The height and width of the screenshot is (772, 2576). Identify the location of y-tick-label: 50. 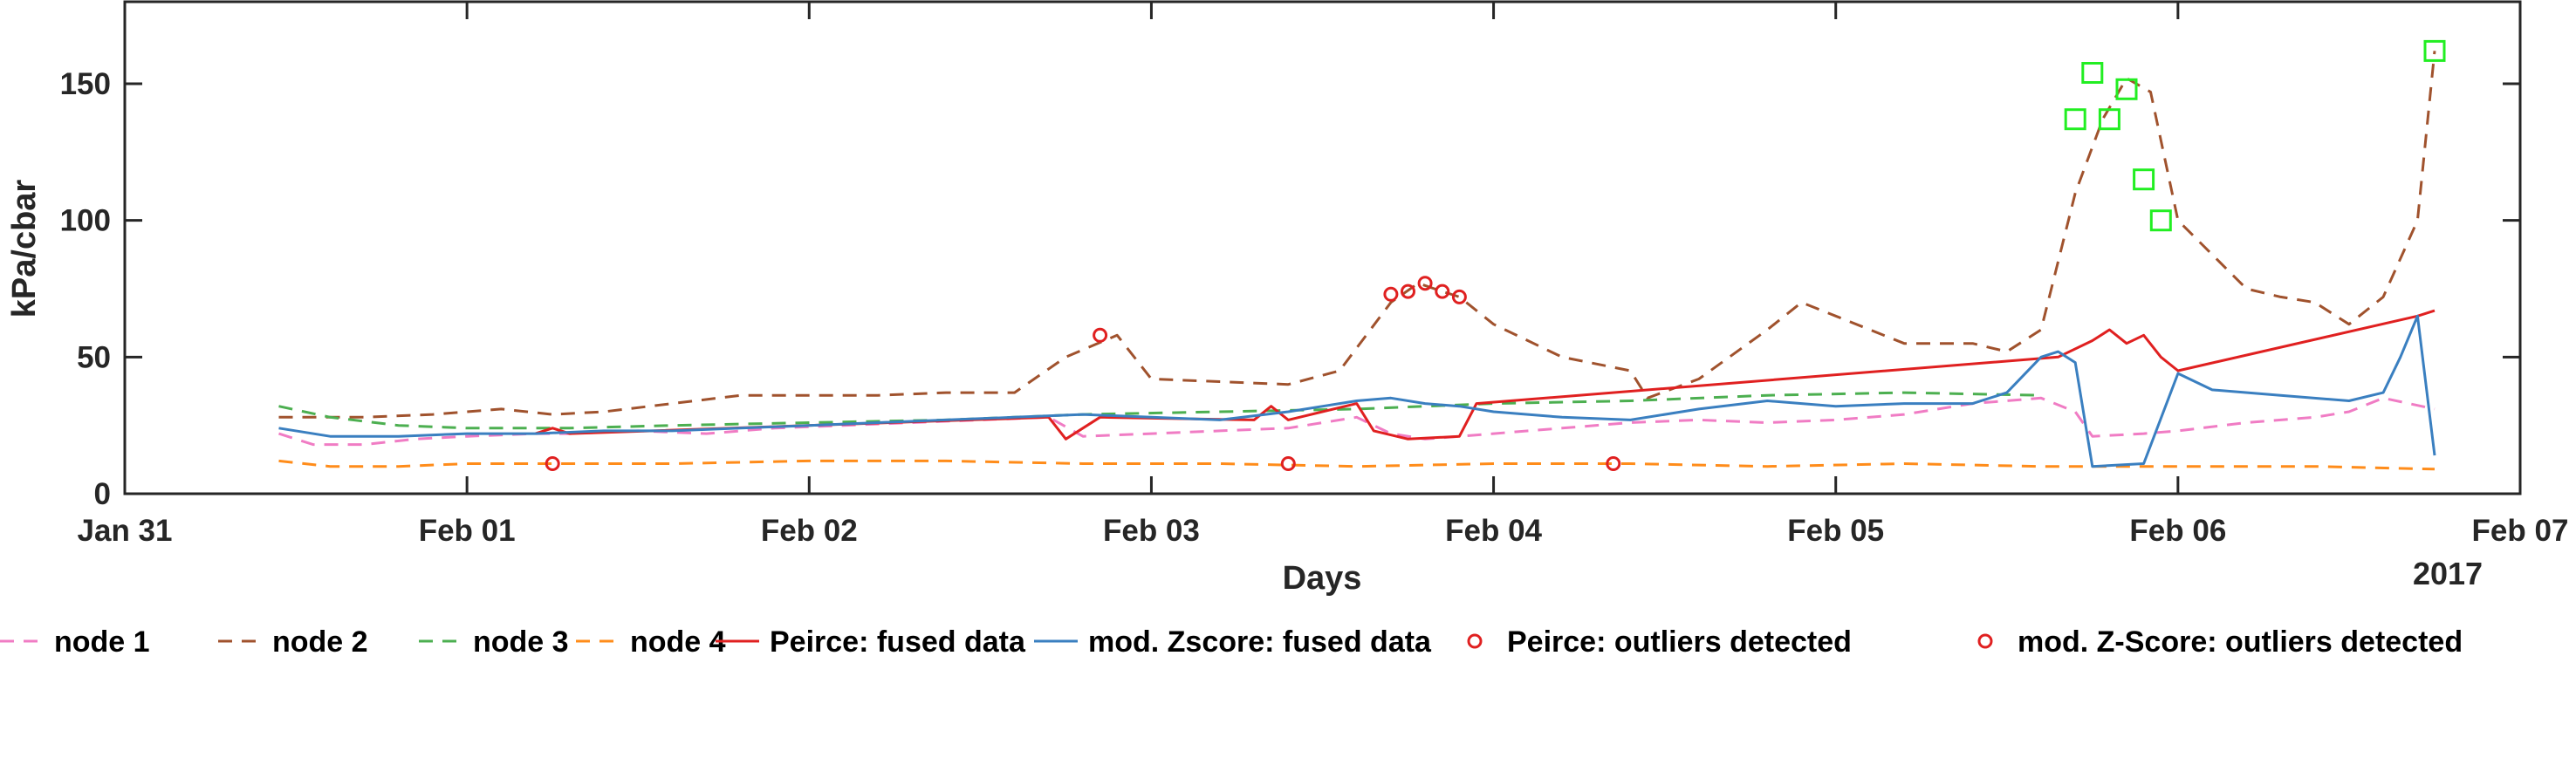
(94, 357).